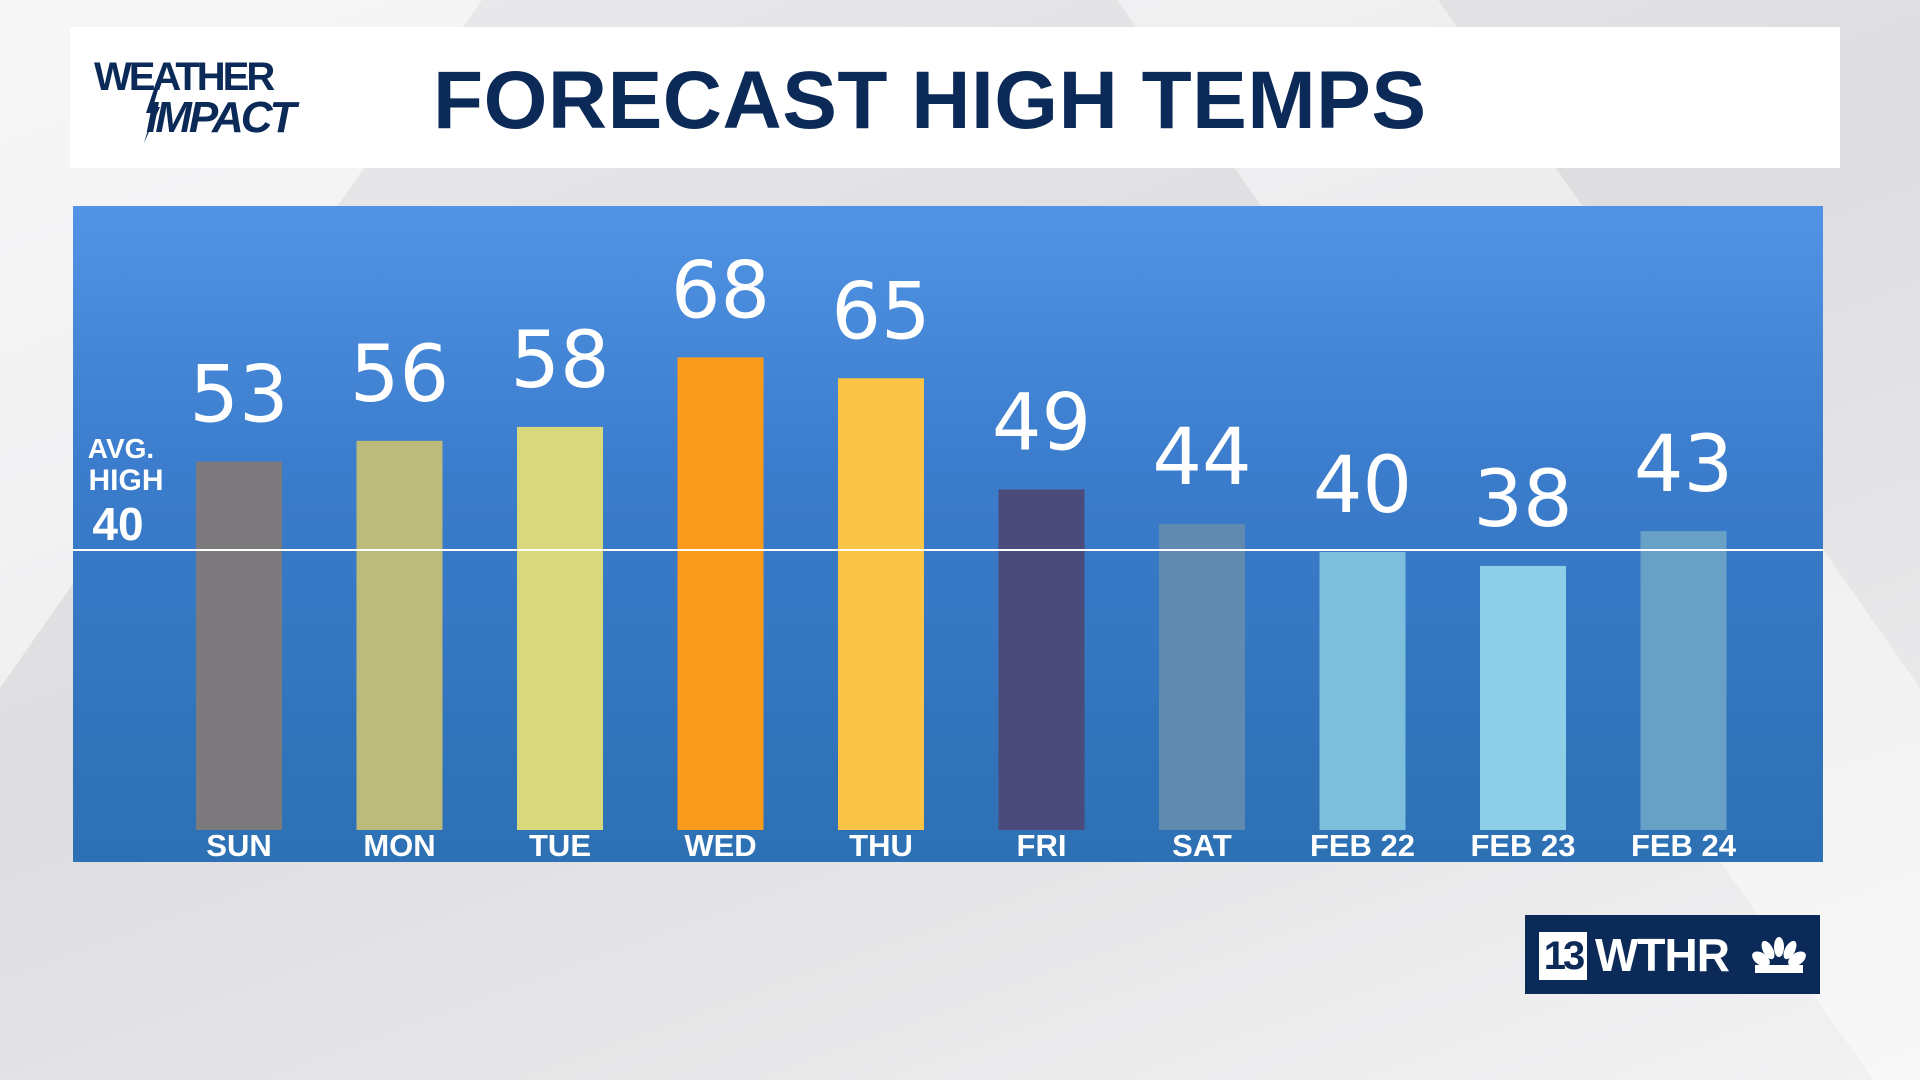 Image resolution: width=1920 pixels, height=1080 pixels. What do you see at coordinates (221, 117) in the screenshot?
I see `logo-line-impact: IMPACT` at bounding box center [221, 117].